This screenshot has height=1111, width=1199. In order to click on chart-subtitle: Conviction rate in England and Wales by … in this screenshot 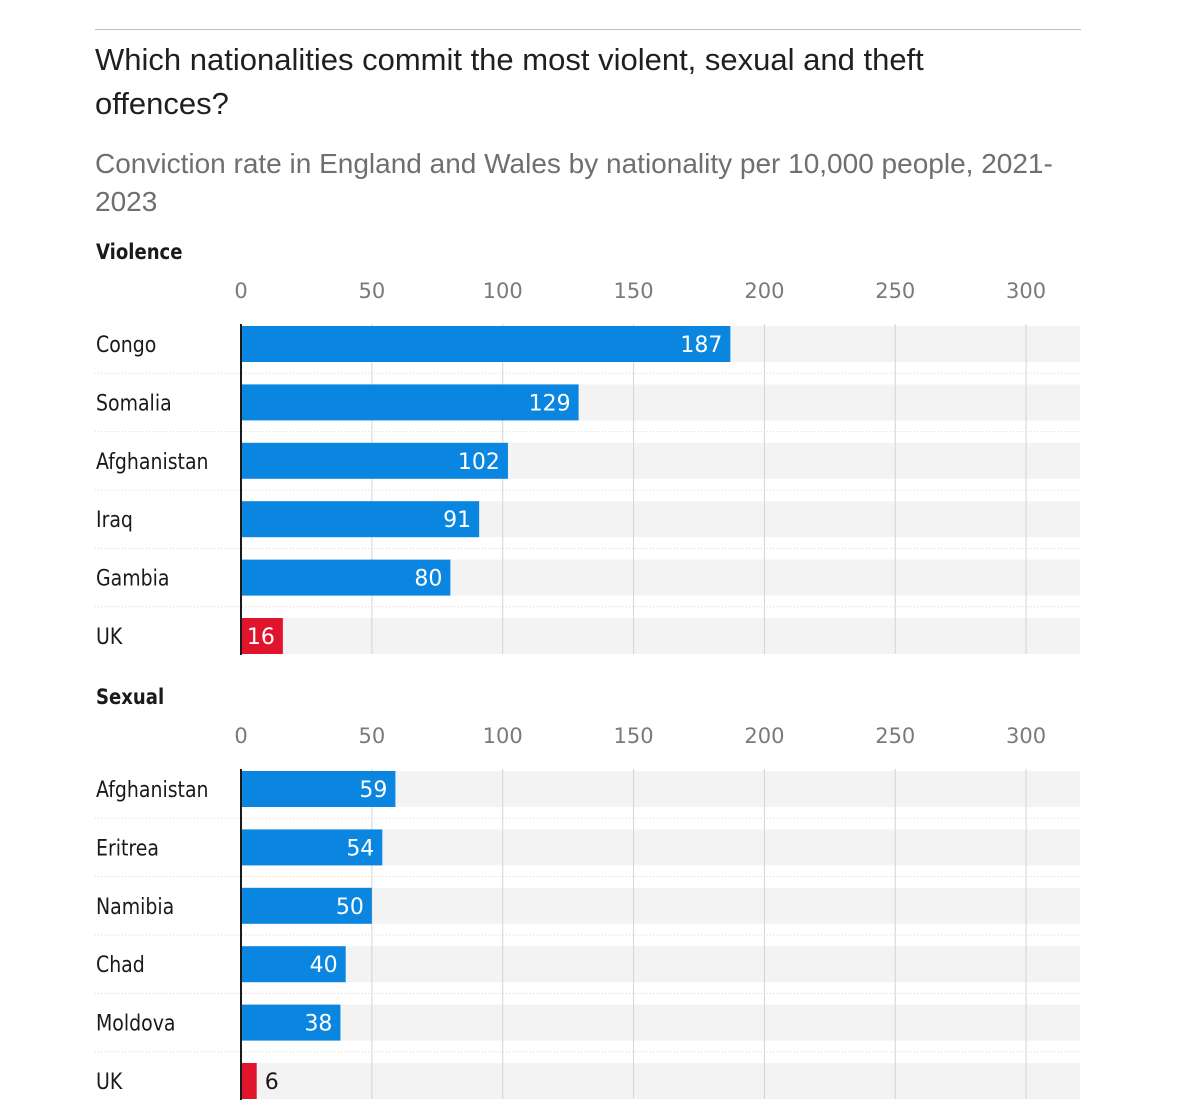, I will do `click(574, 182)`.